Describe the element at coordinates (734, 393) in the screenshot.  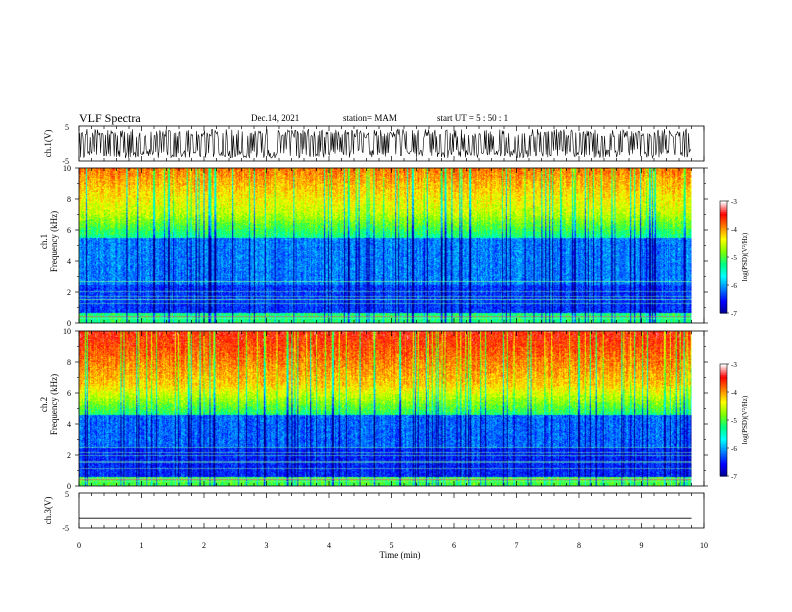
I see `ch2-spectrogram-cbar-tick-1: -4` at that location.